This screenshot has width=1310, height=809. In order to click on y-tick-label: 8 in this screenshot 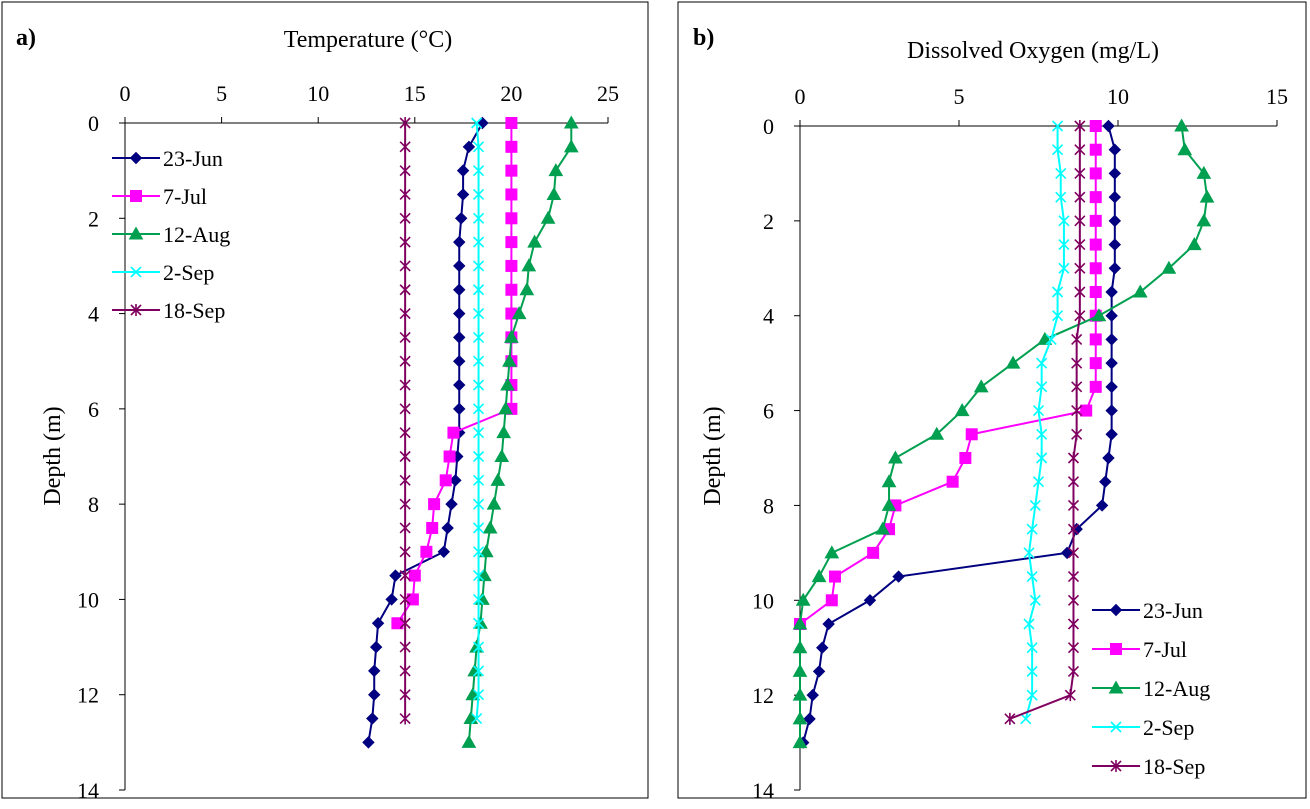, I will do `click(768, 505)`.